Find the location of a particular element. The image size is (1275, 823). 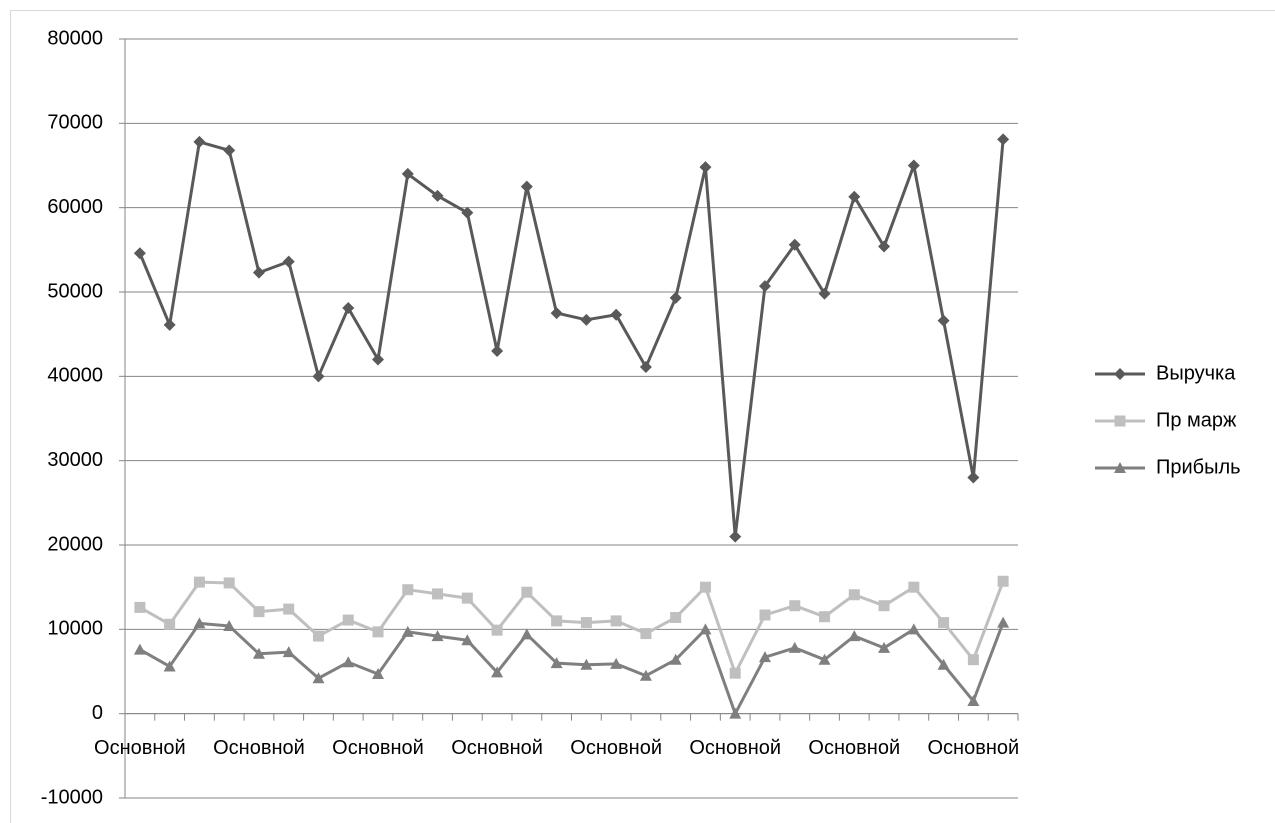

y-tick-label: 0 is located at coordinates (97, 713).